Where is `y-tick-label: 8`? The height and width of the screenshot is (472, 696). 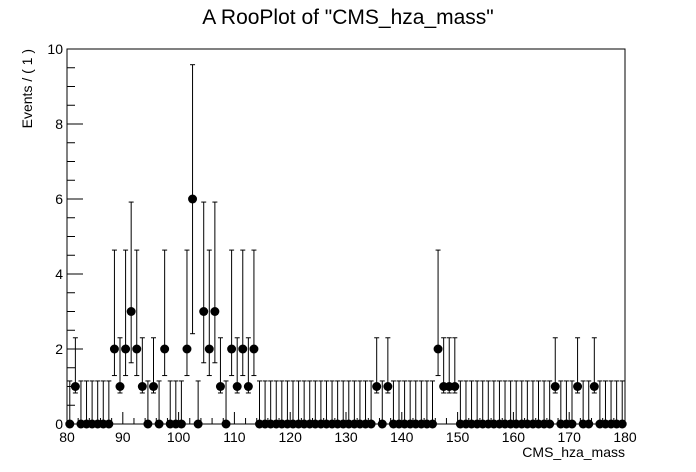 y-tick-label: 8 is located at coordinates (59, 124).